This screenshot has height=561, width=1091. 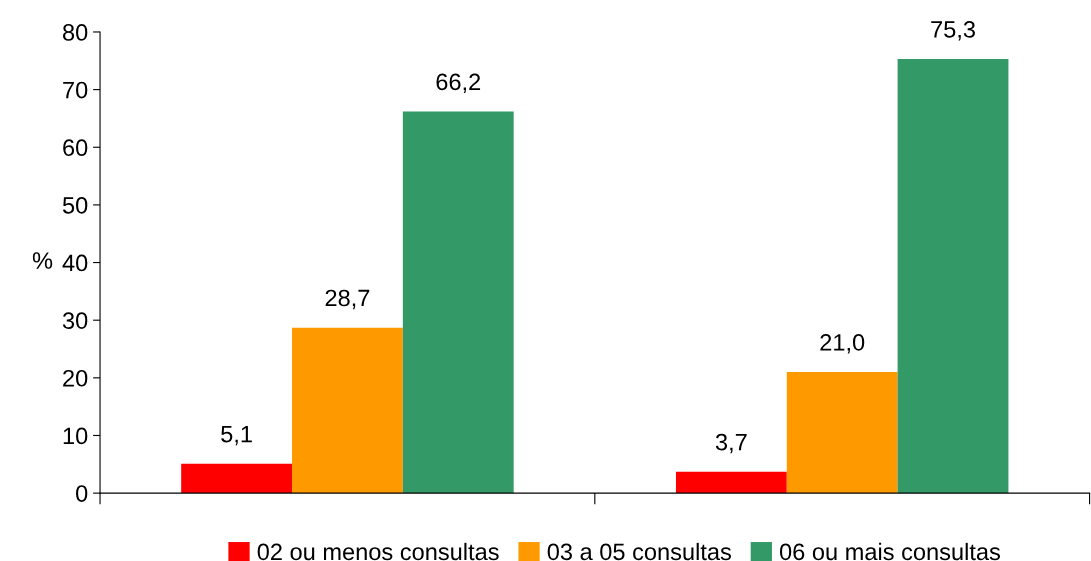 What do you see at coordinates (82, 493) in the screenshot?
I see `y-tick-label: 0` at bounding box center [82, 493].